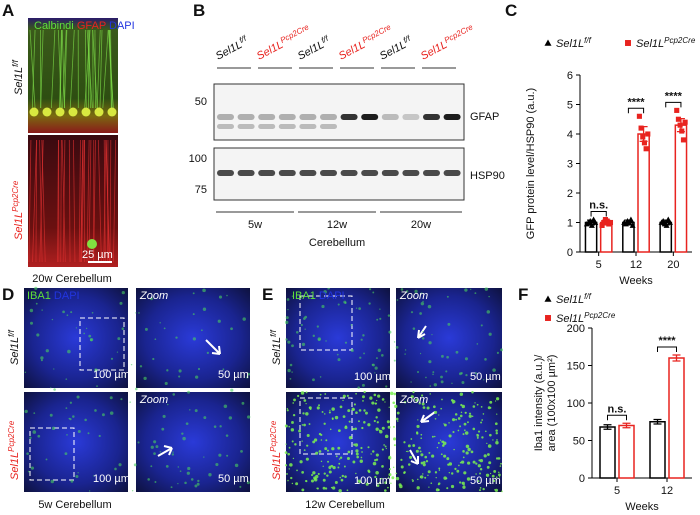 The image size is (700, 515). I want to click on bands, so click(339, 145).